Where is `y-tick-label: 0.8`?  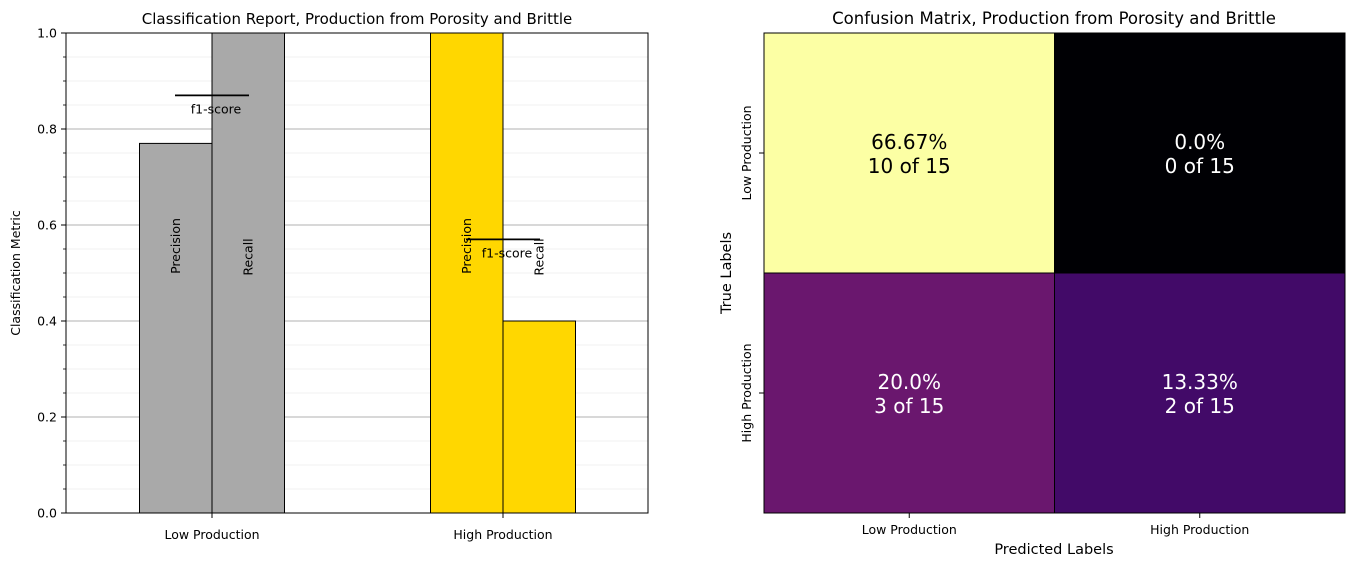
y-tick-label: 0.8 is located at coordinates (47, 129).